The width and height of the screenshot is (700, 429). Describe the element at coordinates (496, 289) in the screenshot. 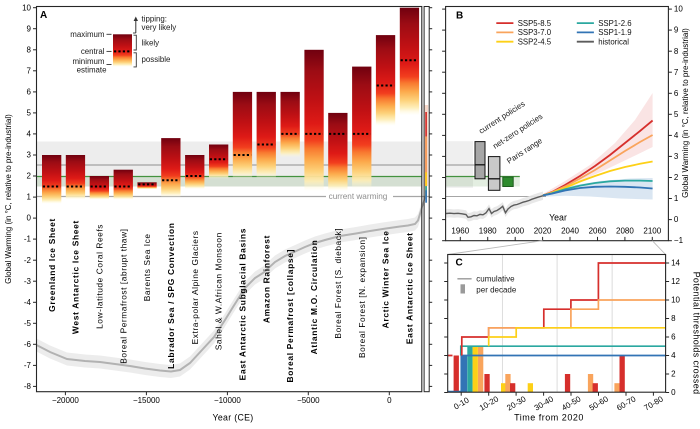

I see `svg-text: per decade` at that location.